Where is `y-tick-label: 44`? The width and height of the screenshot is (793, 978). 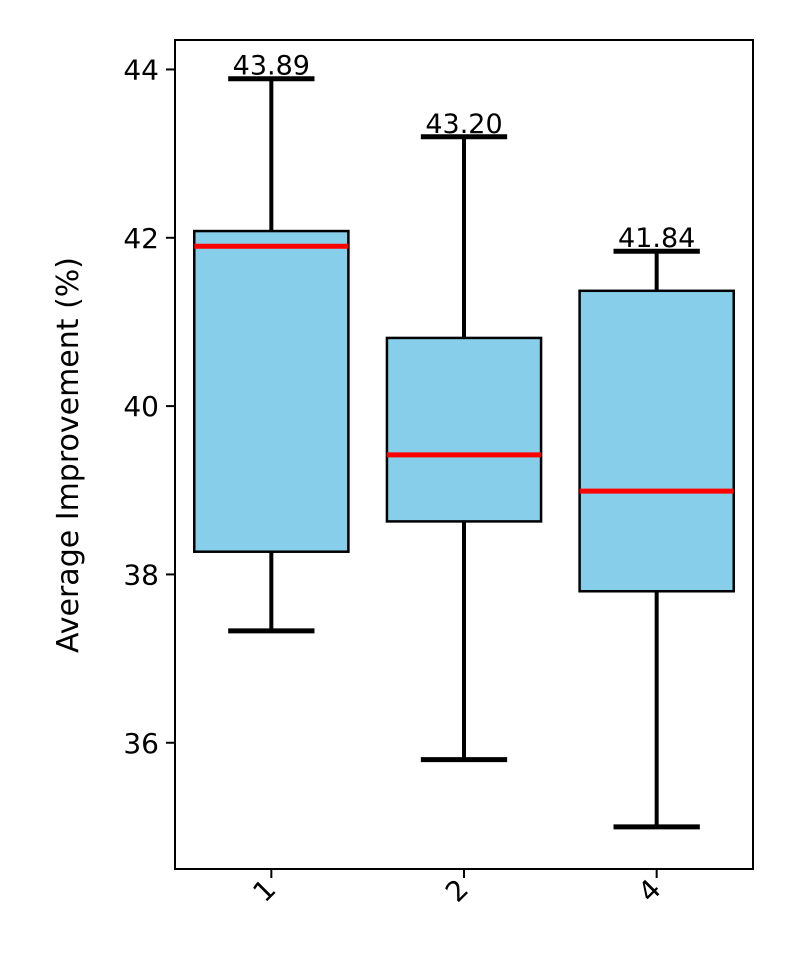 y-tick-label: 44 is located at coordinates (141, 69).